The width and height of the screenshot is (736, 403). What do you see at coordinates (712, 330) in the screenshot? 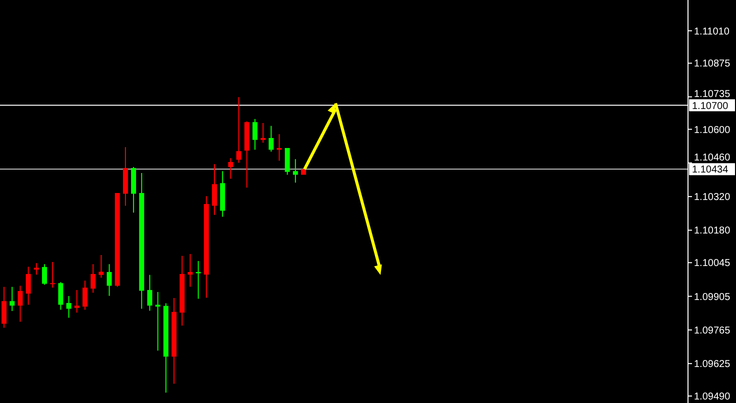
I see `y-tick-label: 1.09765` at bounding box center [712, 330].